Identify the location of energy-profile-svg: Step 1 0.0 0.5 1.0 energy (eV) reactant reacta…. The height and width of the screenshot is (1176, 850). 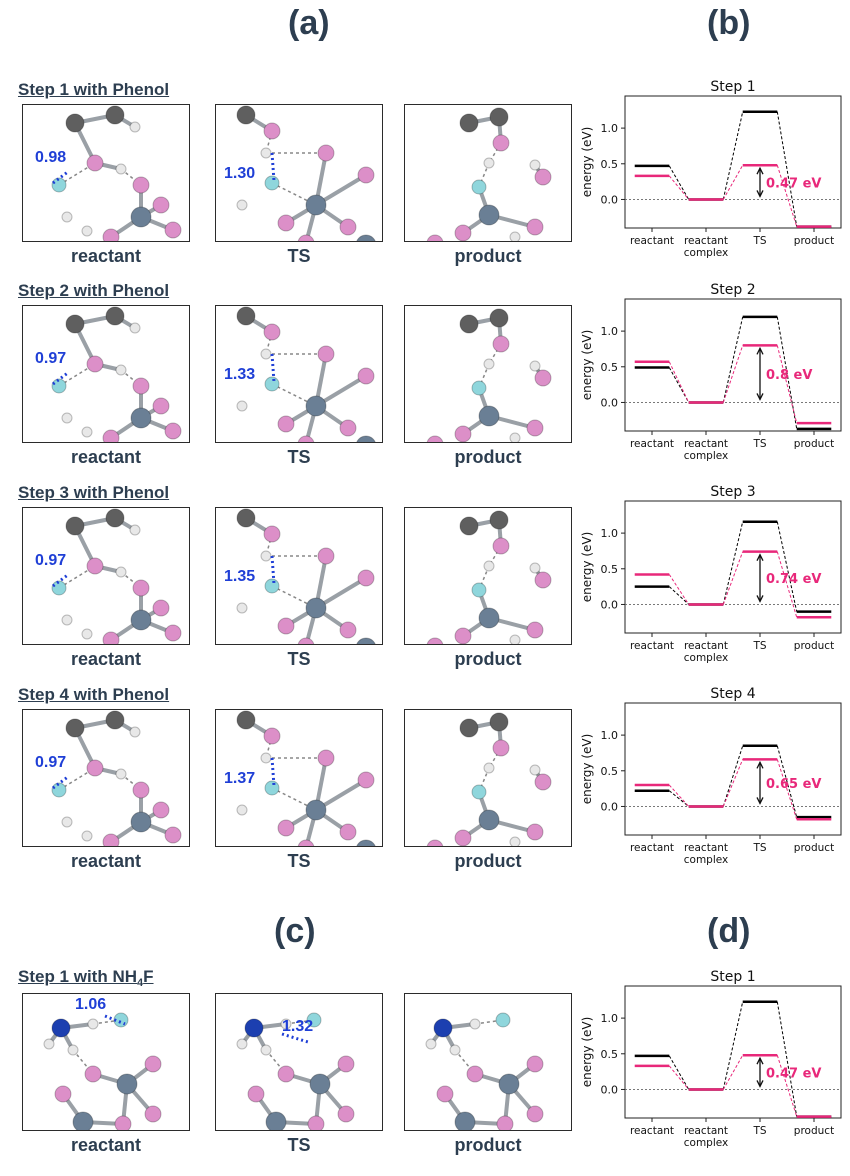
(711, 169).